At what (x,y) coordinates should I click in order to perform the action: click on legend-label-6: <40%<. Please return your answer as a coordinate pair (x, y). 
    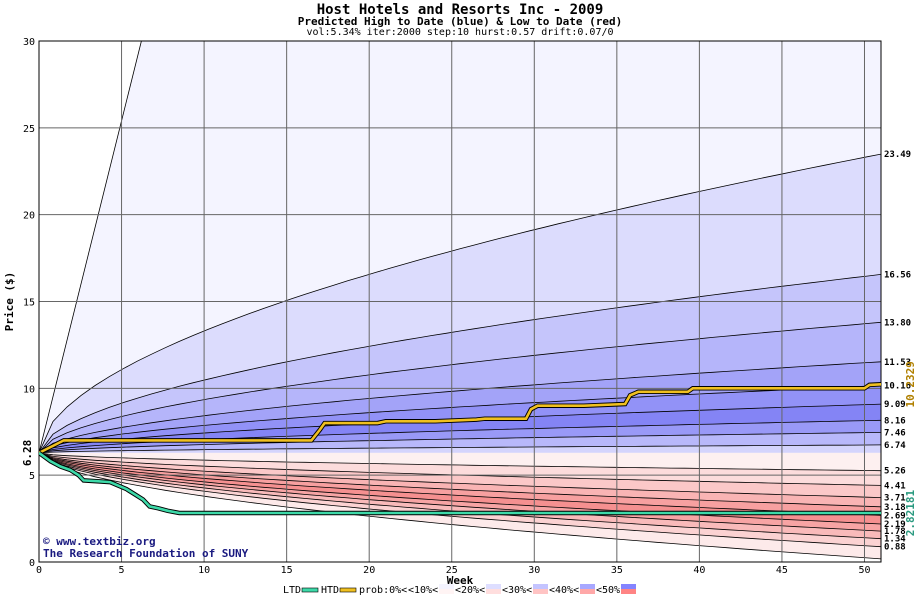
    Looking at the image, I should click on (564, 590).